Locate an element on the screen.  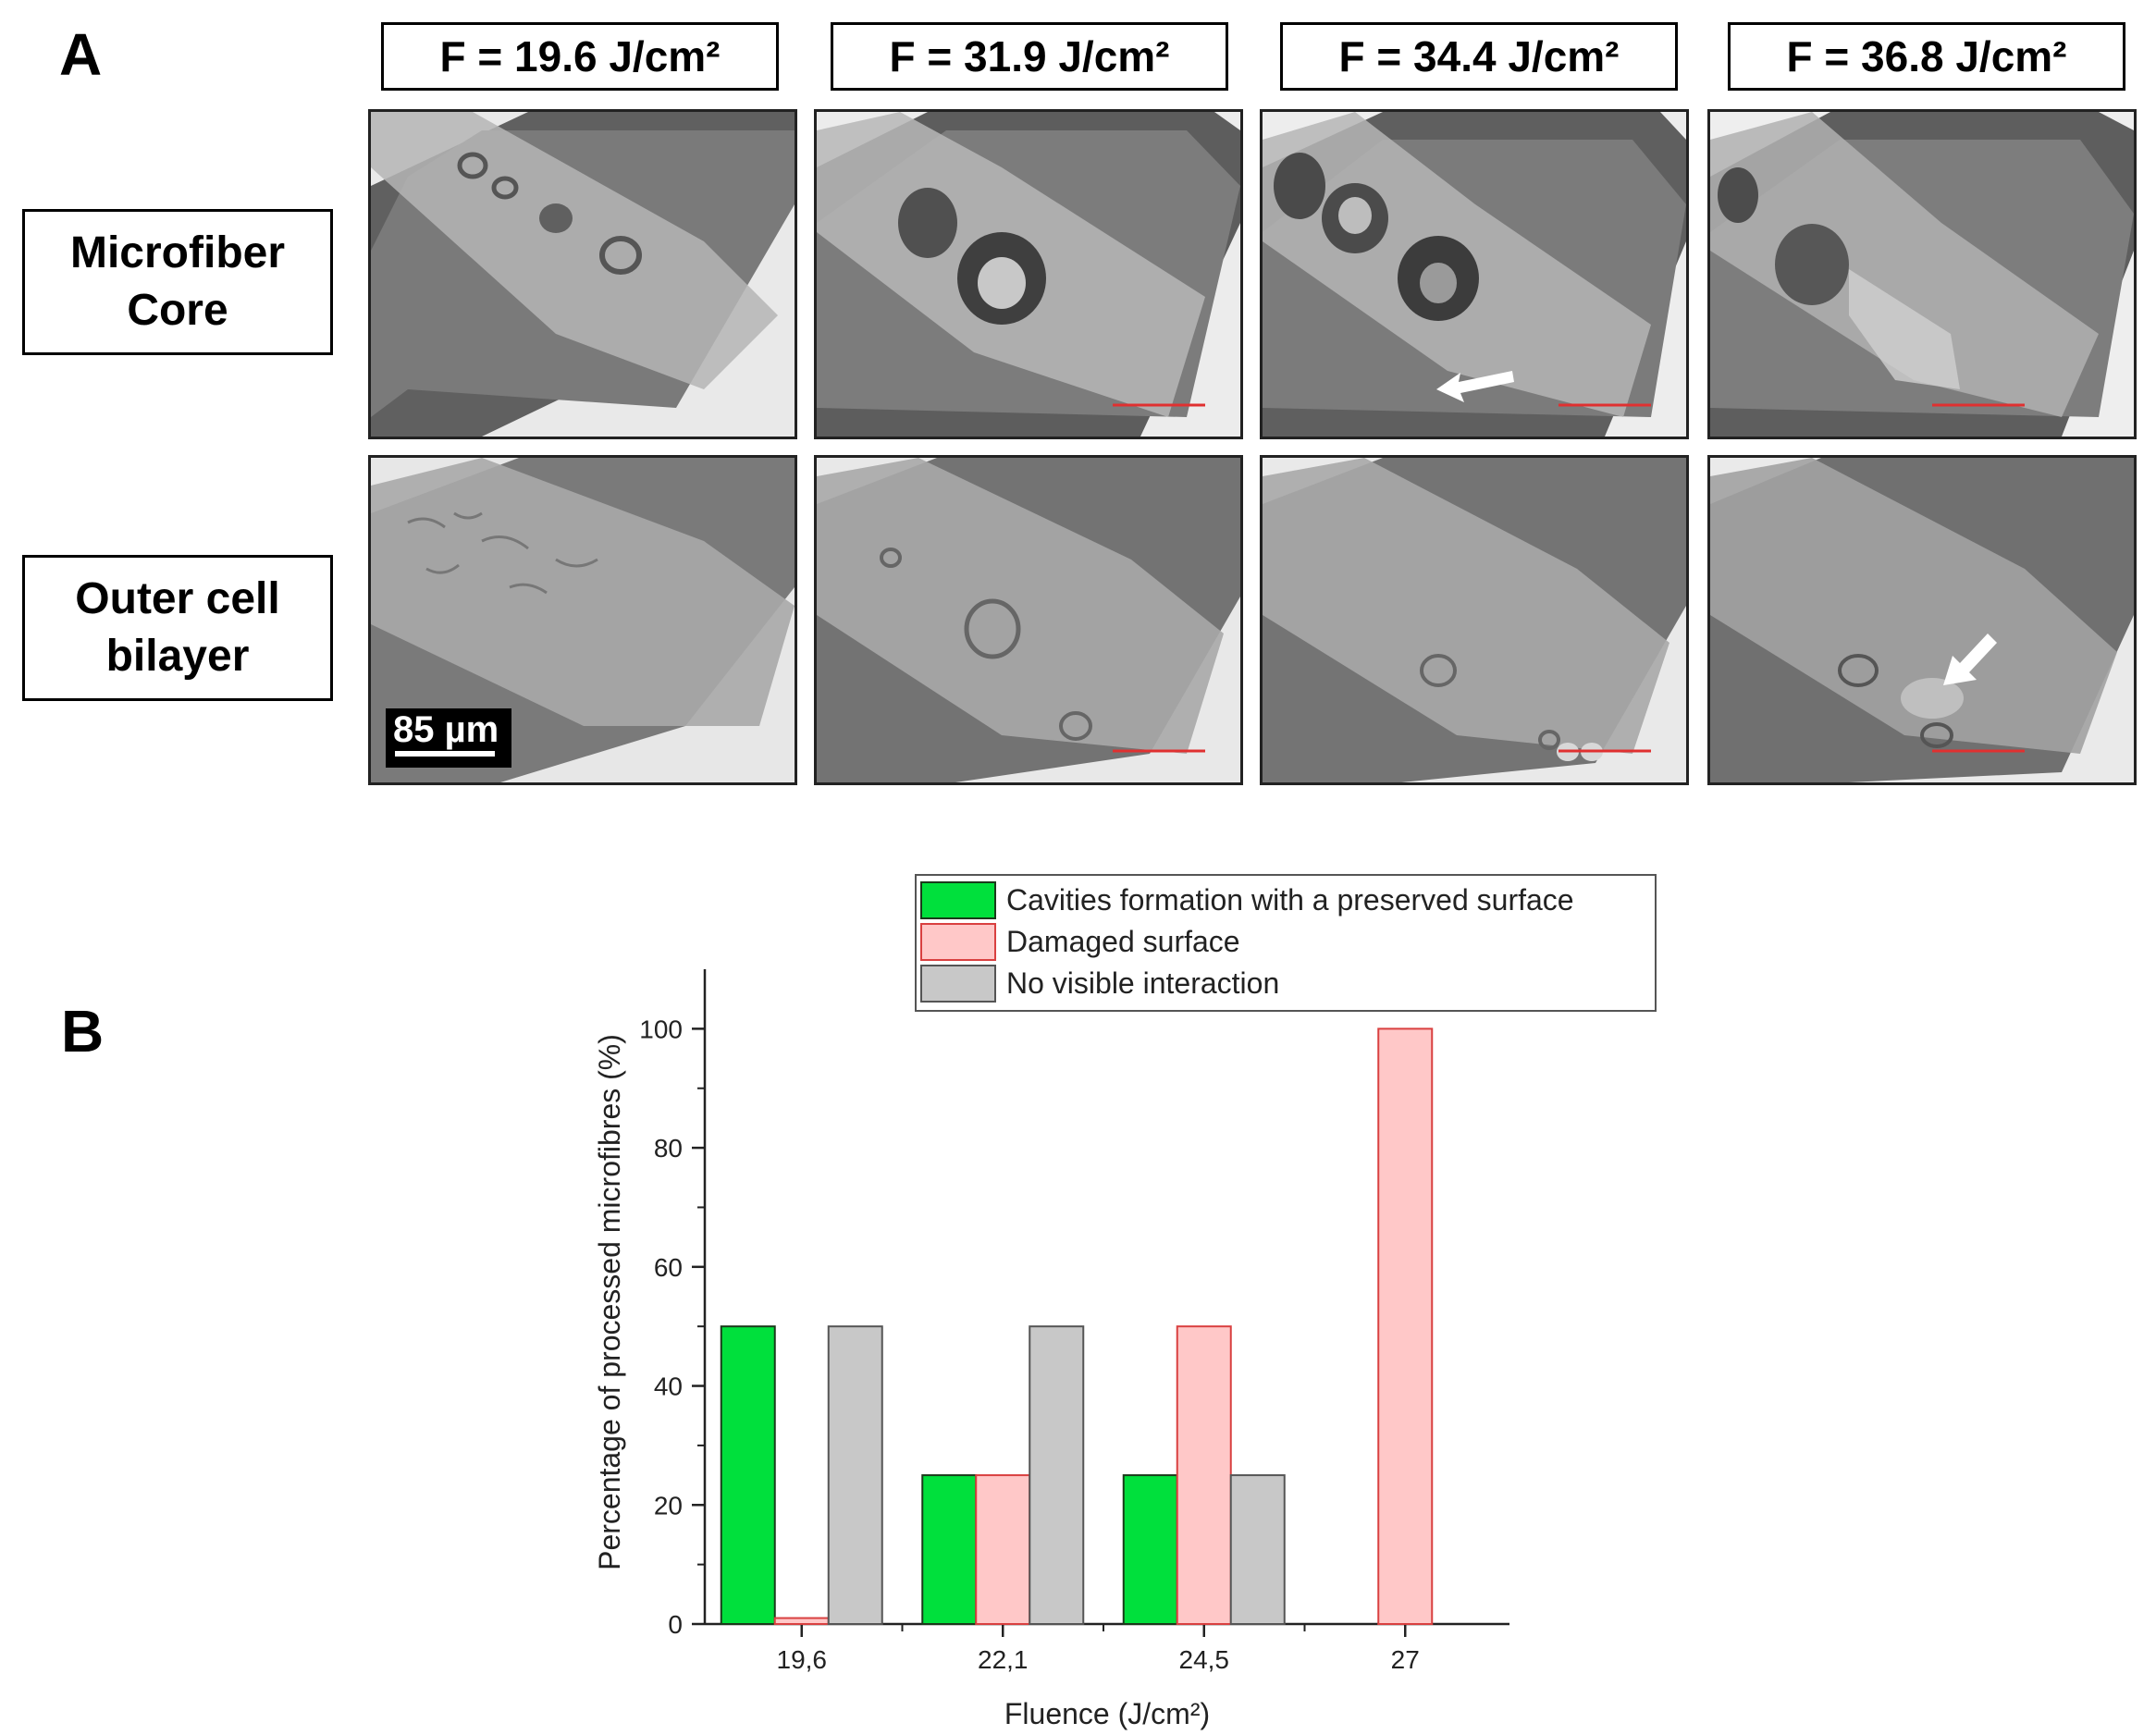
row-label-outer-cell-bilayer: Outer cell bilayer is located at coordinates (177, 628).